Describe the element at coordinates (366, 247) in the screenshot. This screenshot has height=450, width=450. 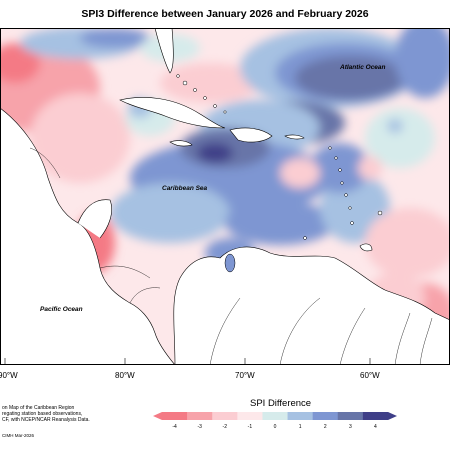
I see `trinidad-island` at that location.